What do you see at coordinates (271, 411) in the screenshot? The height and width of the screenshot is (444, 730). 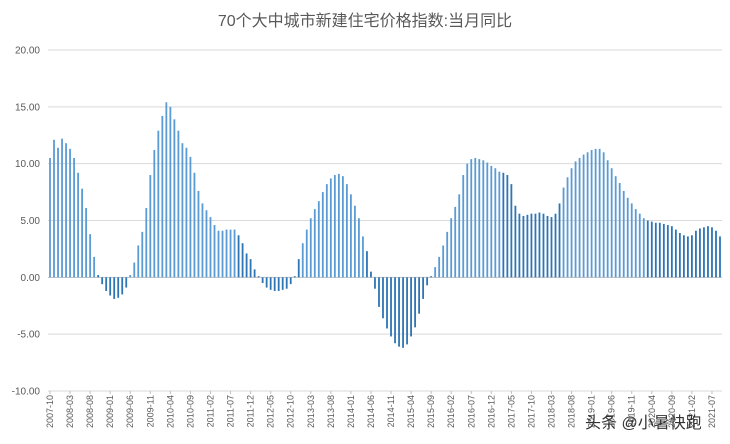 I see `x-tick-label: 2012-05` at bounding box center [271, 411].